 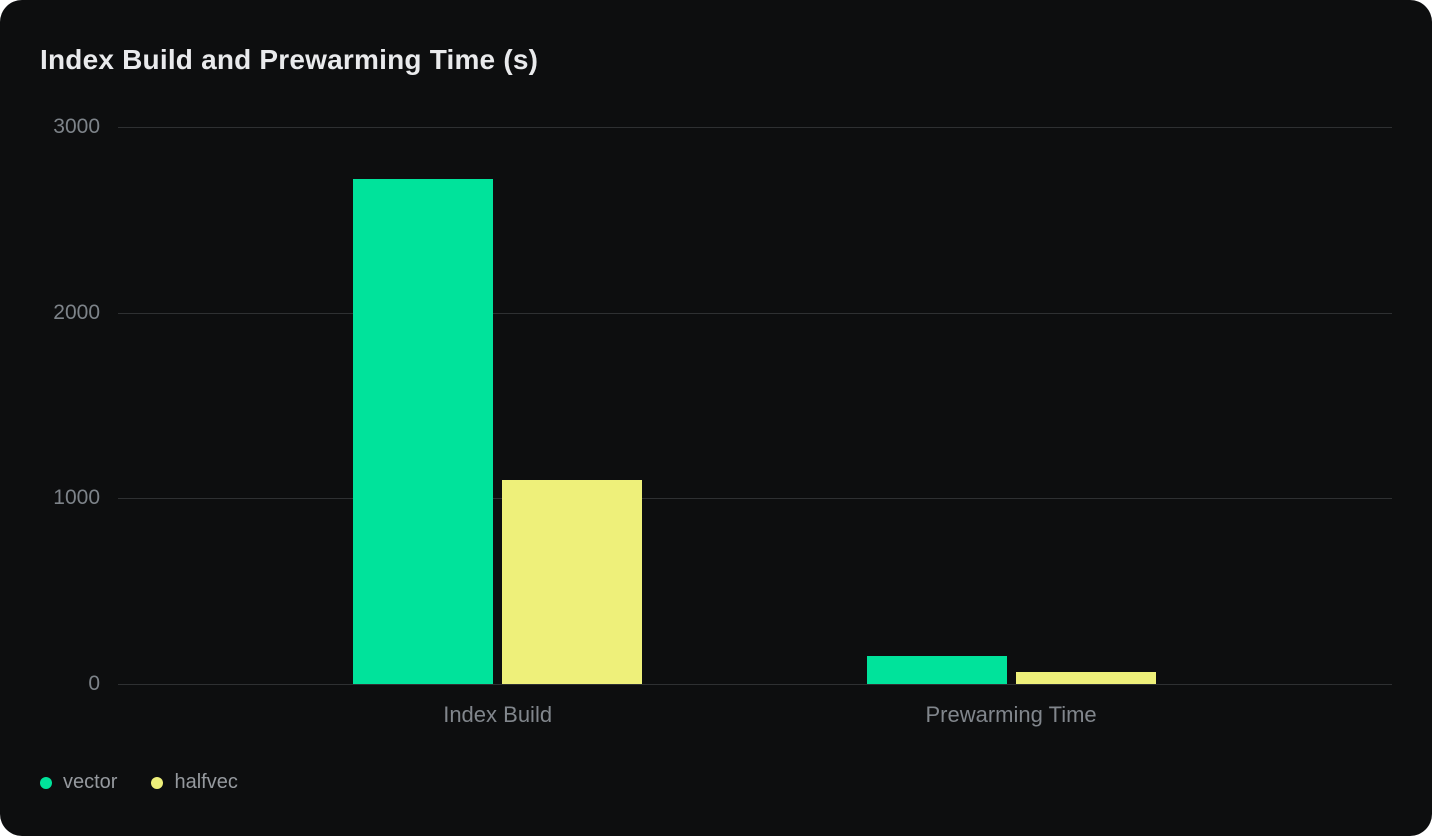 What do you see at coordinates (498, 714) in the screenshot?
I see `x-axis-label-index-build: Index Build` at bounding box center [498, 714].